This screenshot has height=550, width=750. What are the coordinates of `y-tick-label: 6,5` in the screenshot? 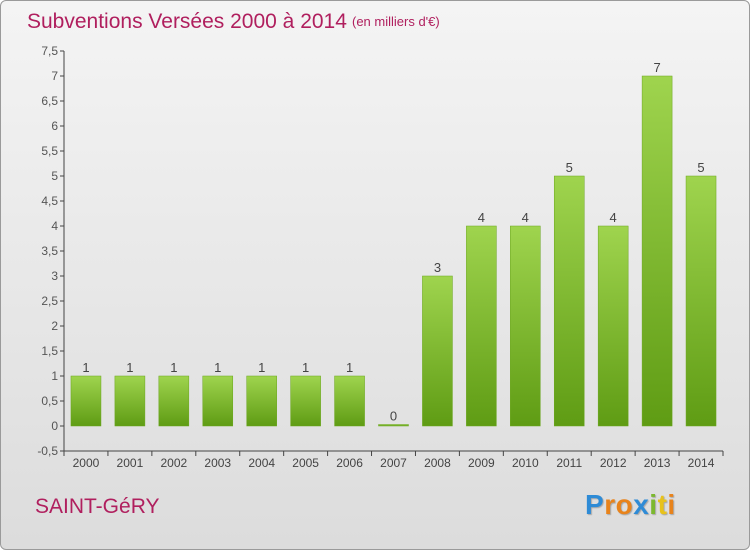 It's located at (49, 101).